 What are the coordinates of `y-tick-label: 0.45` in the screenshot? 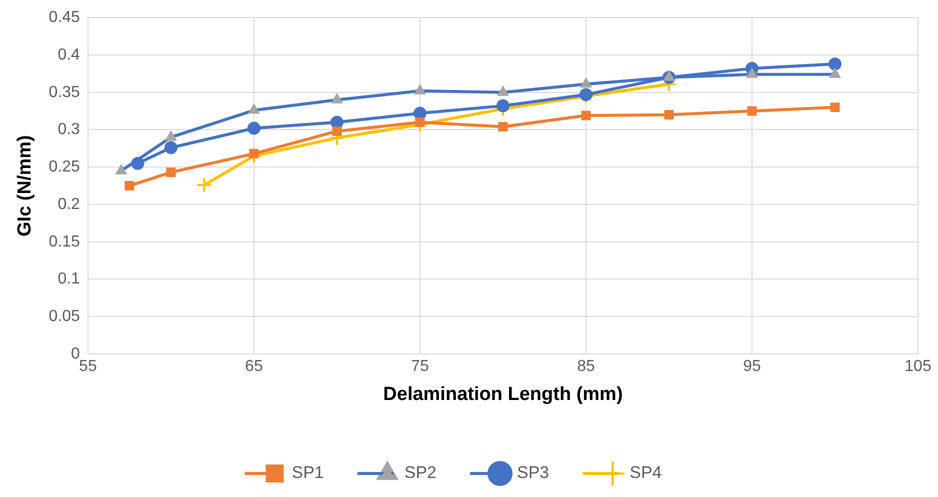 It's located at (64, 17).